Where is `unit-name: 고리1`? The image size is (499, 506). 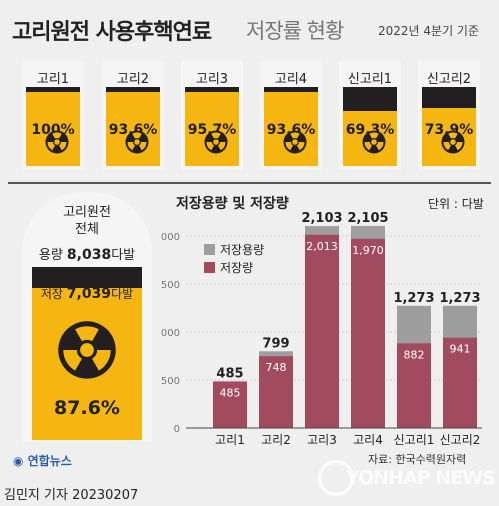 unit-name: 고리1 is located at coordinates (53, 79).